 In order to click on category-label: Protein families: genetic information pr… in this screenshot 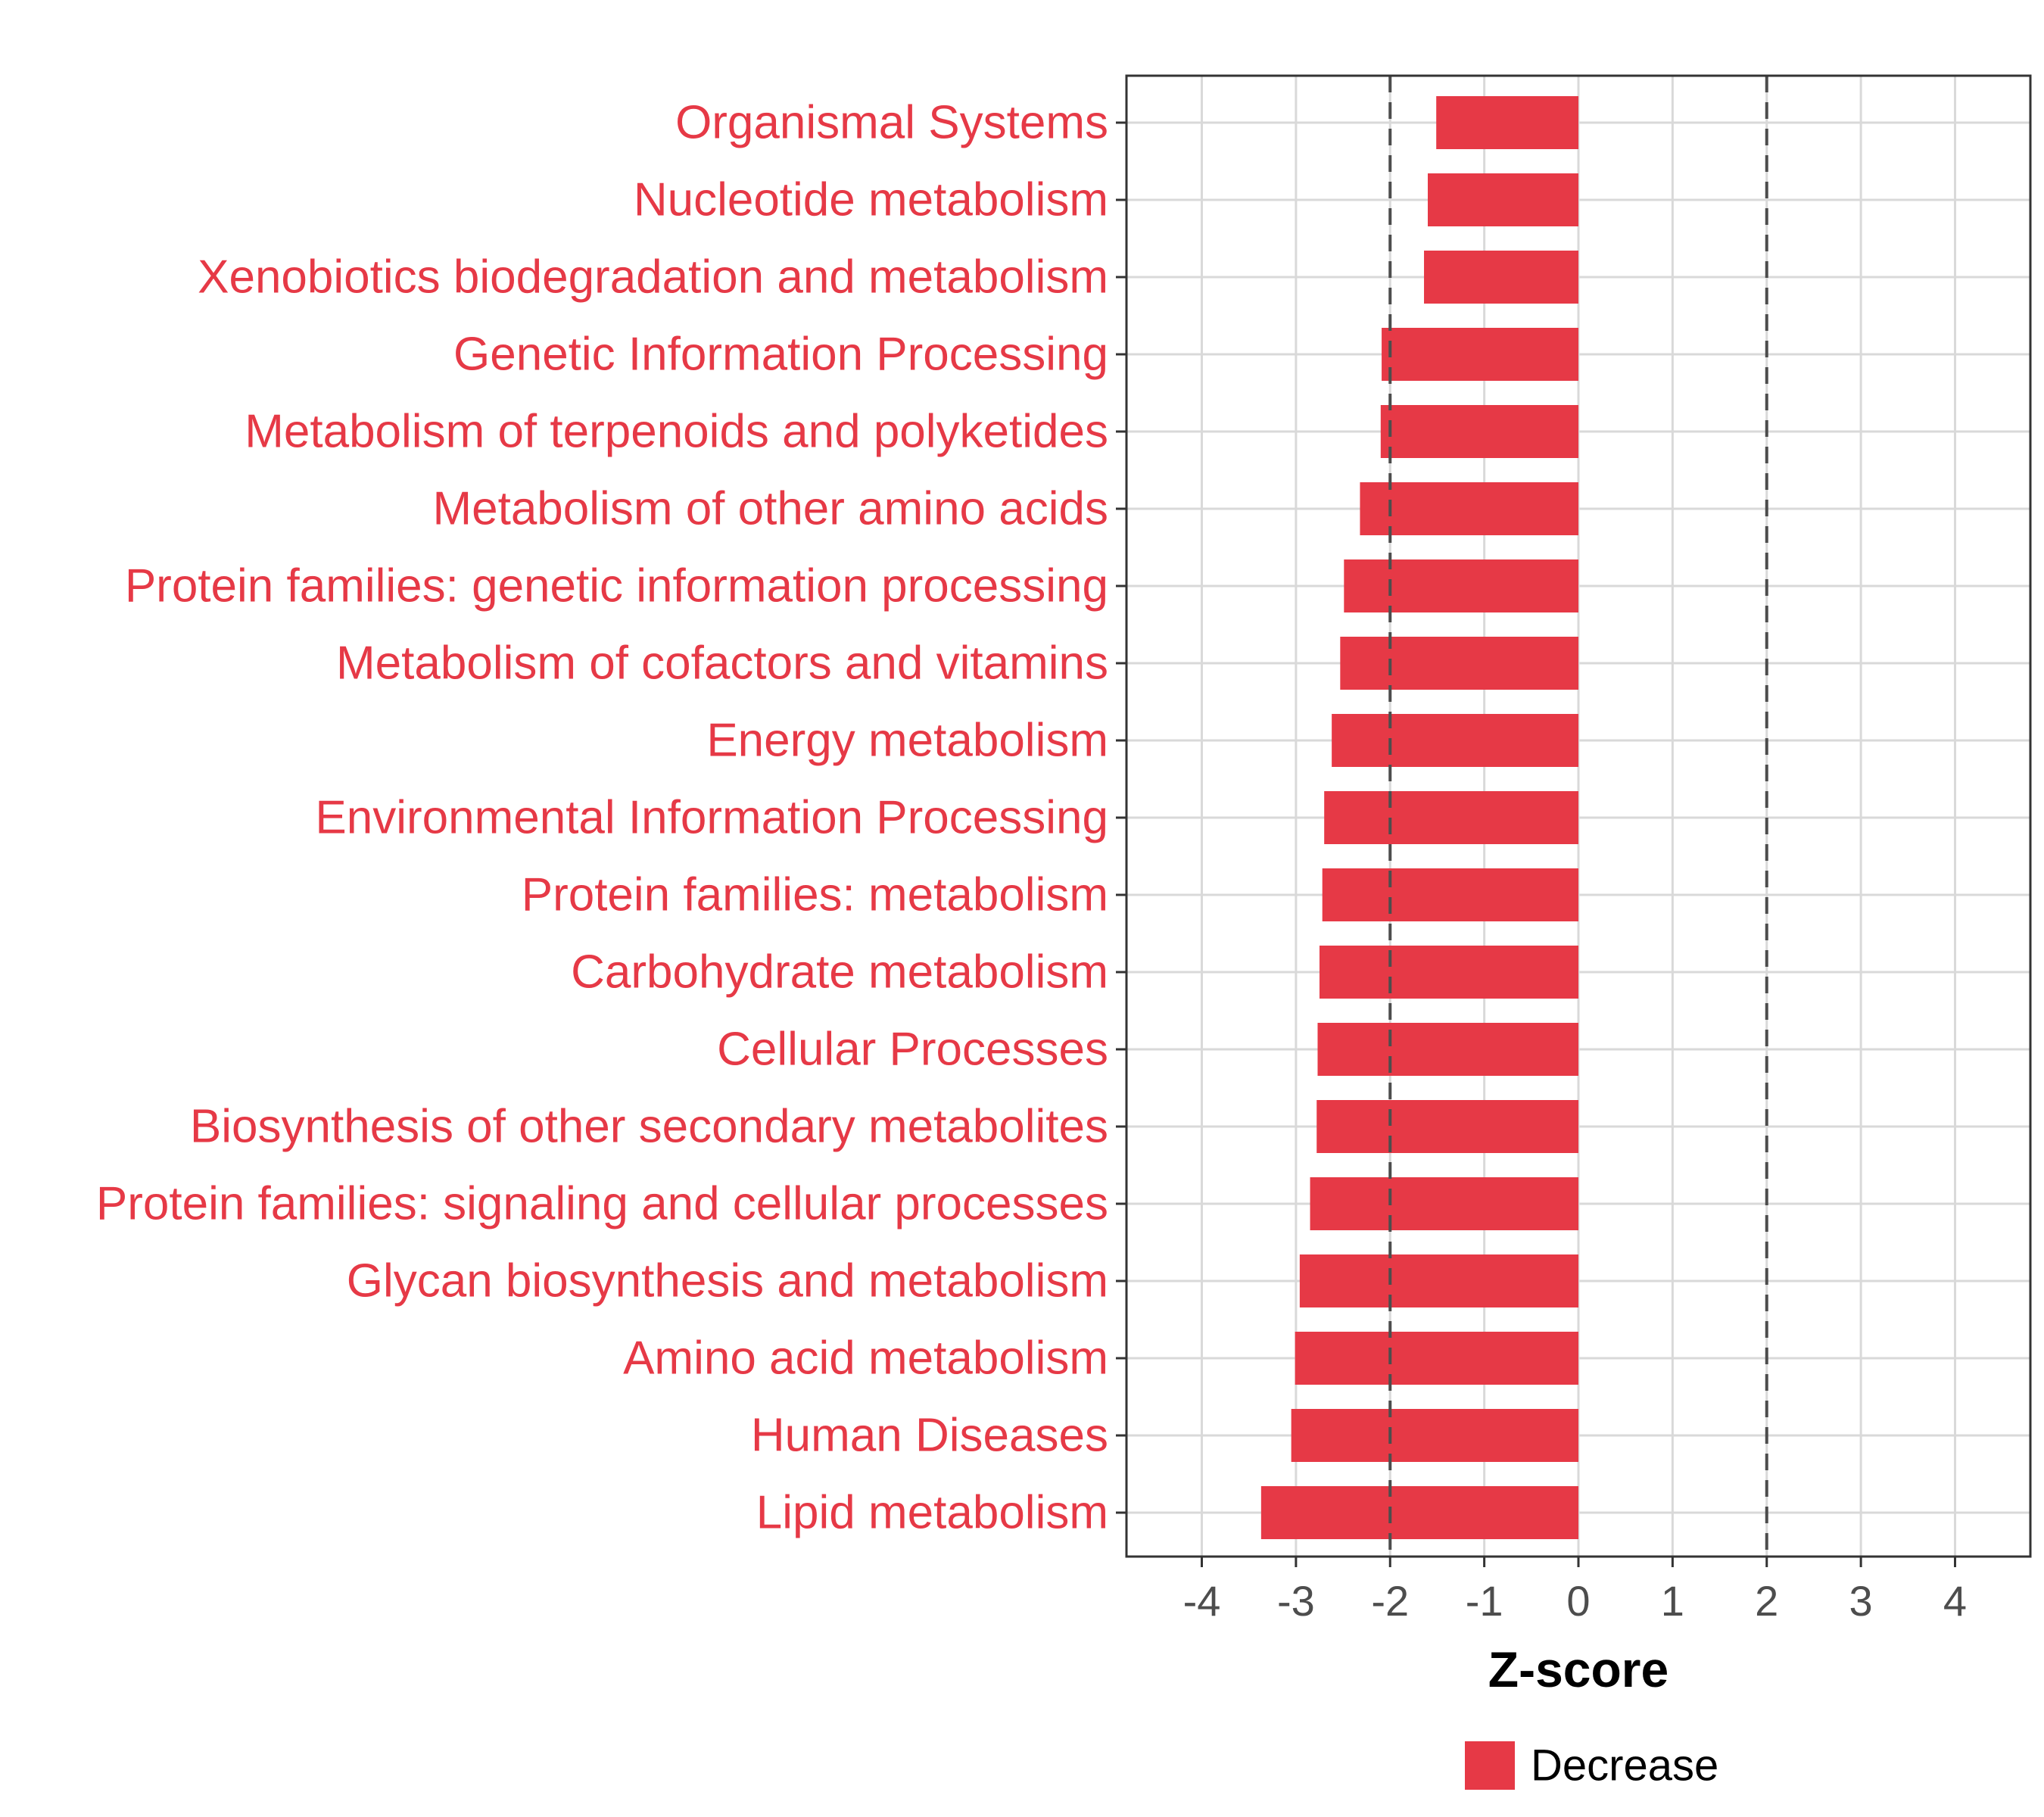, I will do `click(616, 586)`.